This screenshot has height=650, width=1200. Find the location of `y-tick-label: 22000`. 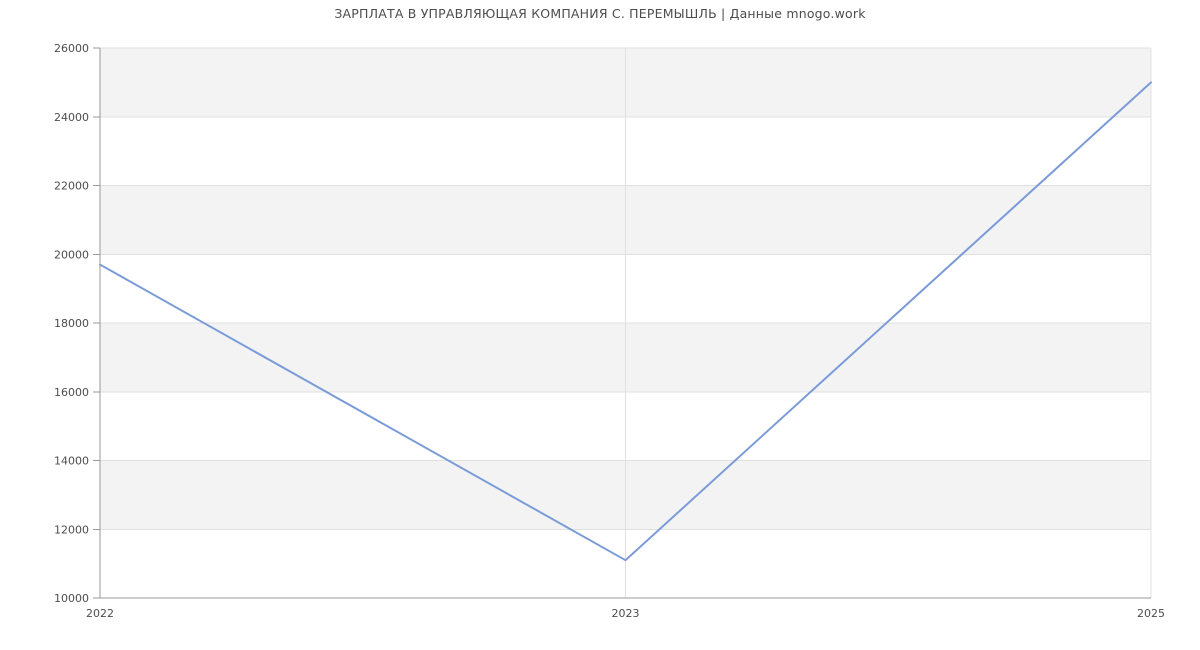

y-tick-label: 22000 is located at coordinates (71, 186).